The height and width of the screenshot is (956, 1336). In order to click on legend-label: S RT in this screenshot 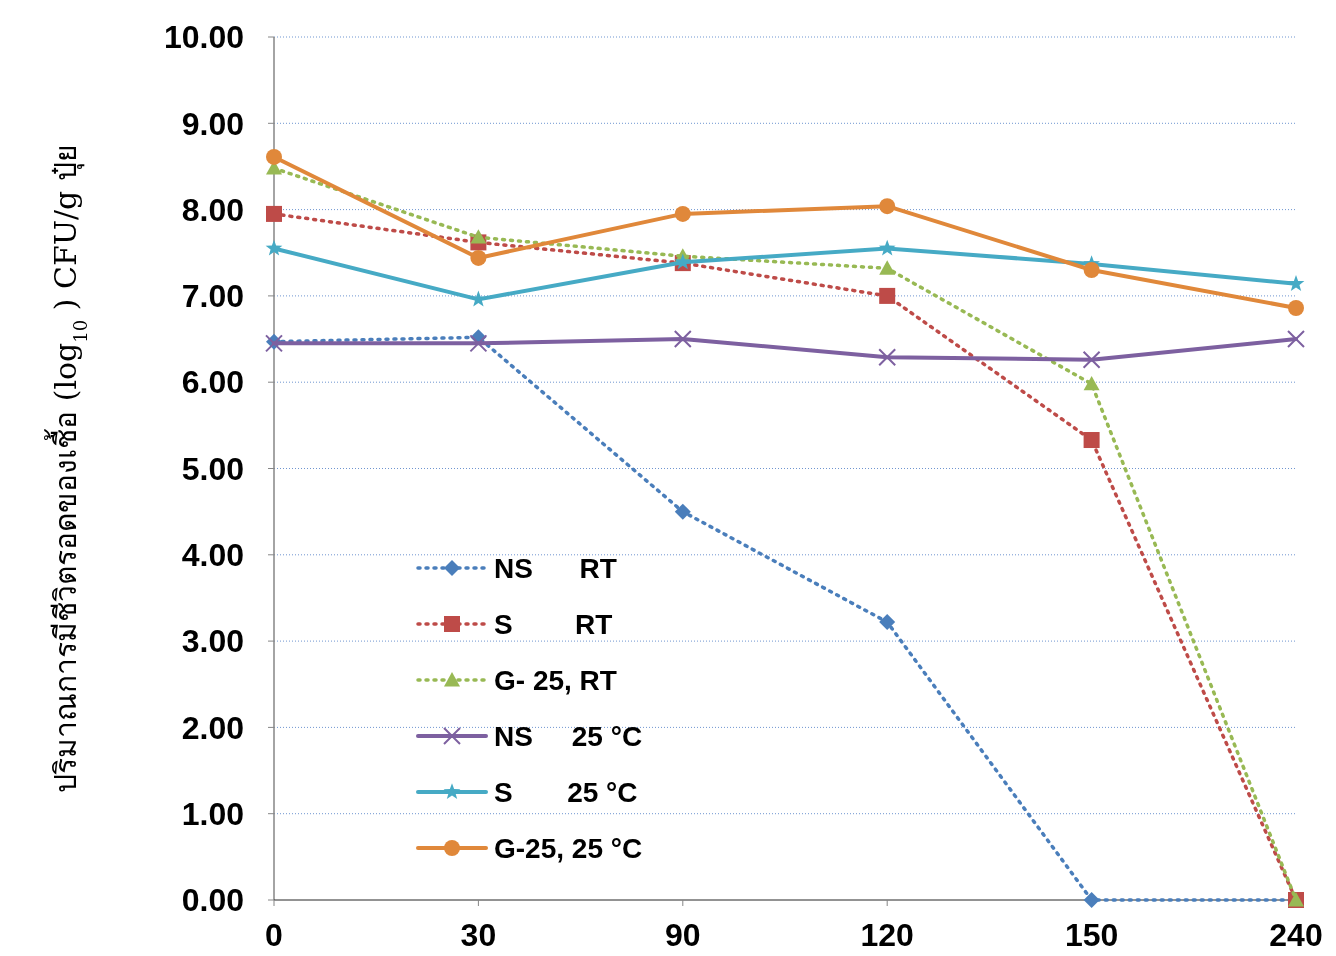, I will do `click(553, 624)`.